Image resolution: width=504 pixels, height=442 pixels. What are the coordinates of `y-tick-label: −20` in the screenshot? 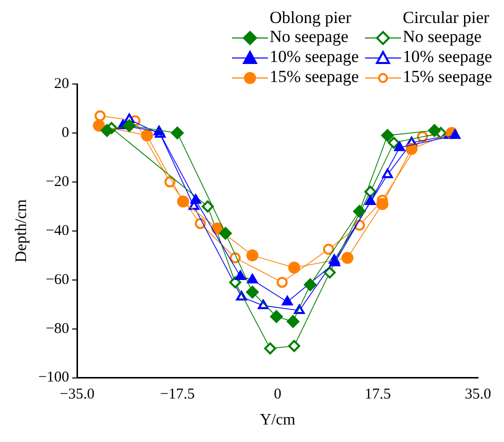 It's located at (58, 182).